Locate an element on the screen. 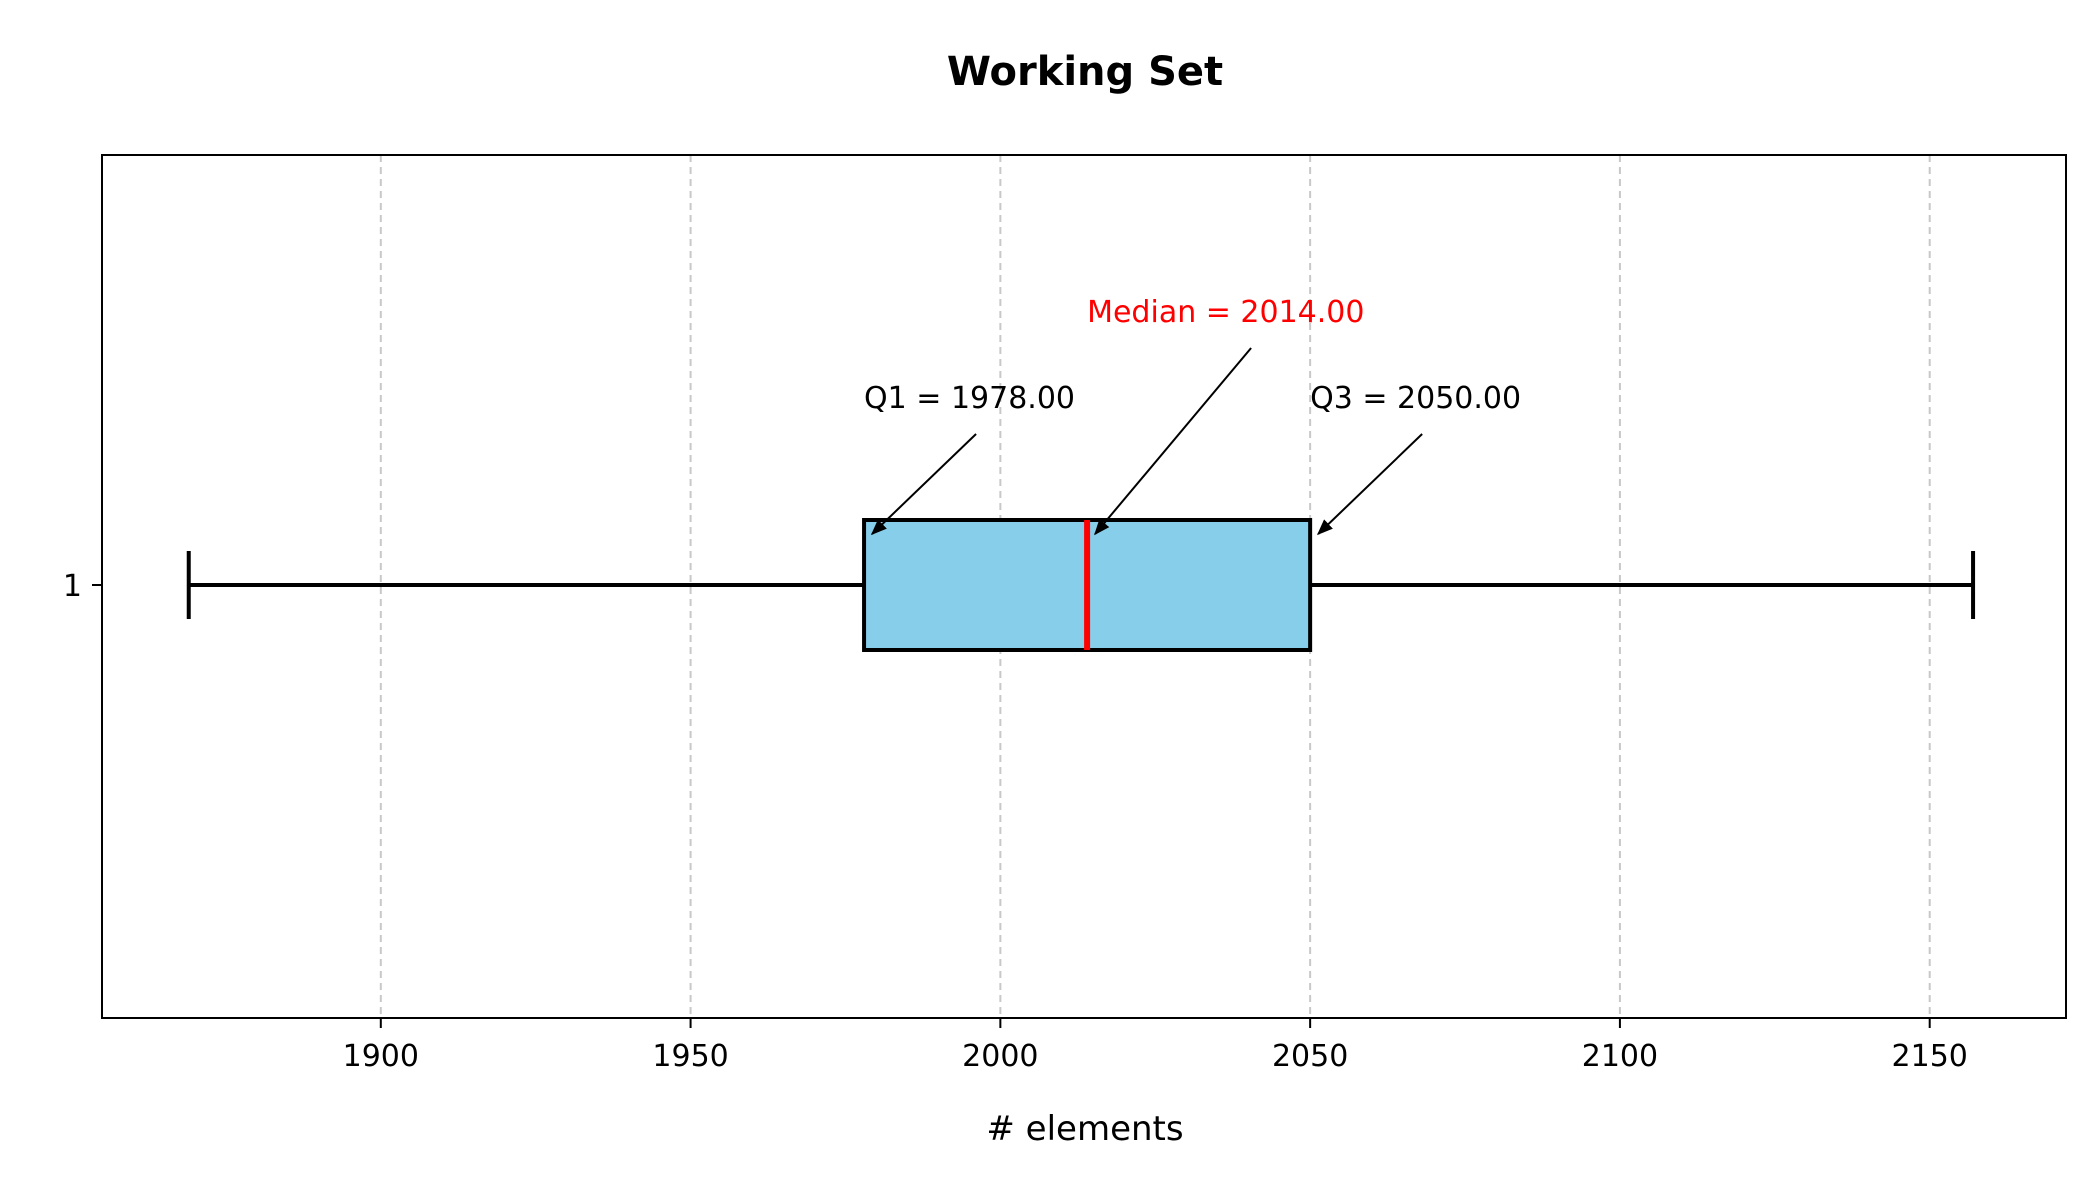  x-tick-label: 1950 is located at coordinates (690, 1056).